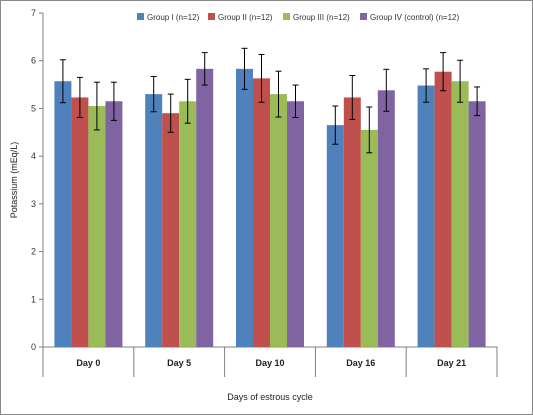 Image resolution: width=533 pixels, height=415 pixels. I want to click on y-tick-label: 0, so click(33, 347).